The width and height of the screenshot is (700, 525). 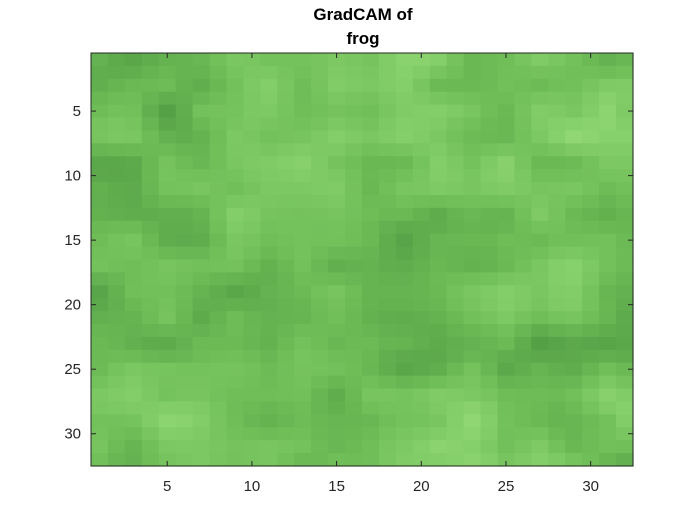 What do you see at coordinates (72, 176) in the screenshot?
I see `y-tick-label: 10` at bounding box center [72, 176].